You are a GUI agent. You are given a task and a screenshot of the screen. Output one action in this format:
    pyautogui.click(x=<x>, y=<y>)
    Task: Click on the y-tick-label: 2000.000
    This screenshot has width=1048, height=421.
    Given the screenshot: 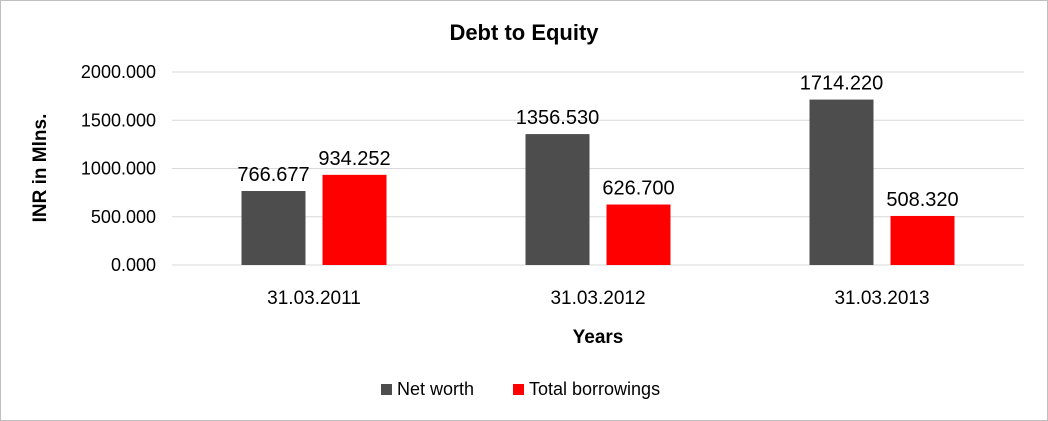 What is the action you would take?
    pyautogui.click(x=118, y=72)
    